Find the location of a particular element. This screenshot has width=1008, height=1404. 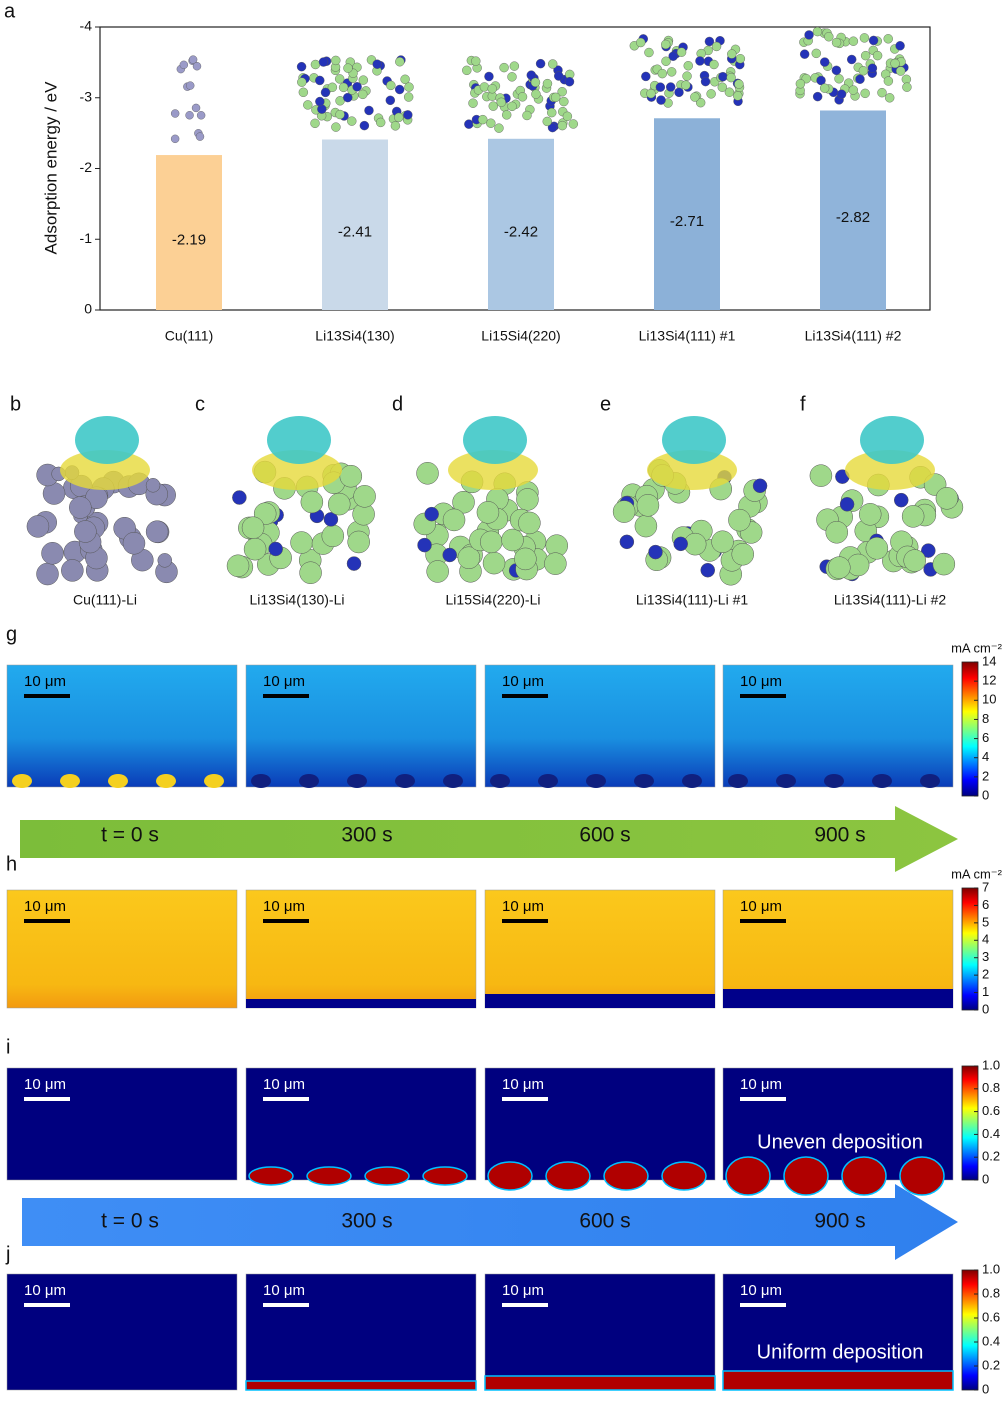

x-tick-label: Cu(111) is located at coordinates (189, 336).